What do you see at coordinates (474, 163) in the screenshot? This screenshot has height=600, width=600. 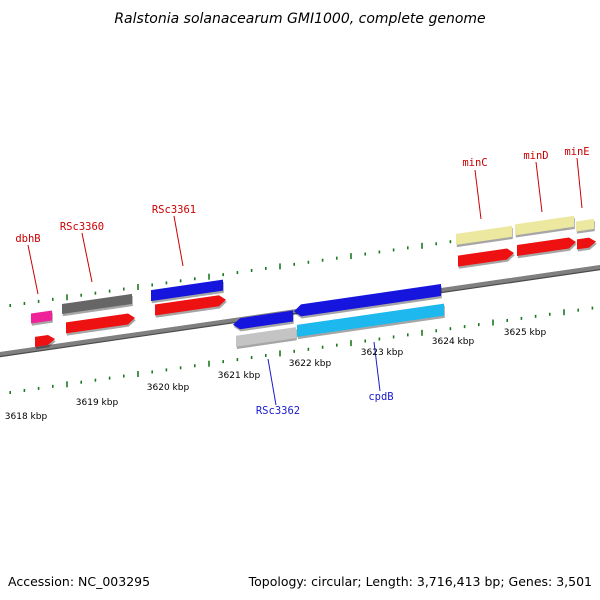 I see `gene-label-minC: minC` at bounding box center [474, 163].